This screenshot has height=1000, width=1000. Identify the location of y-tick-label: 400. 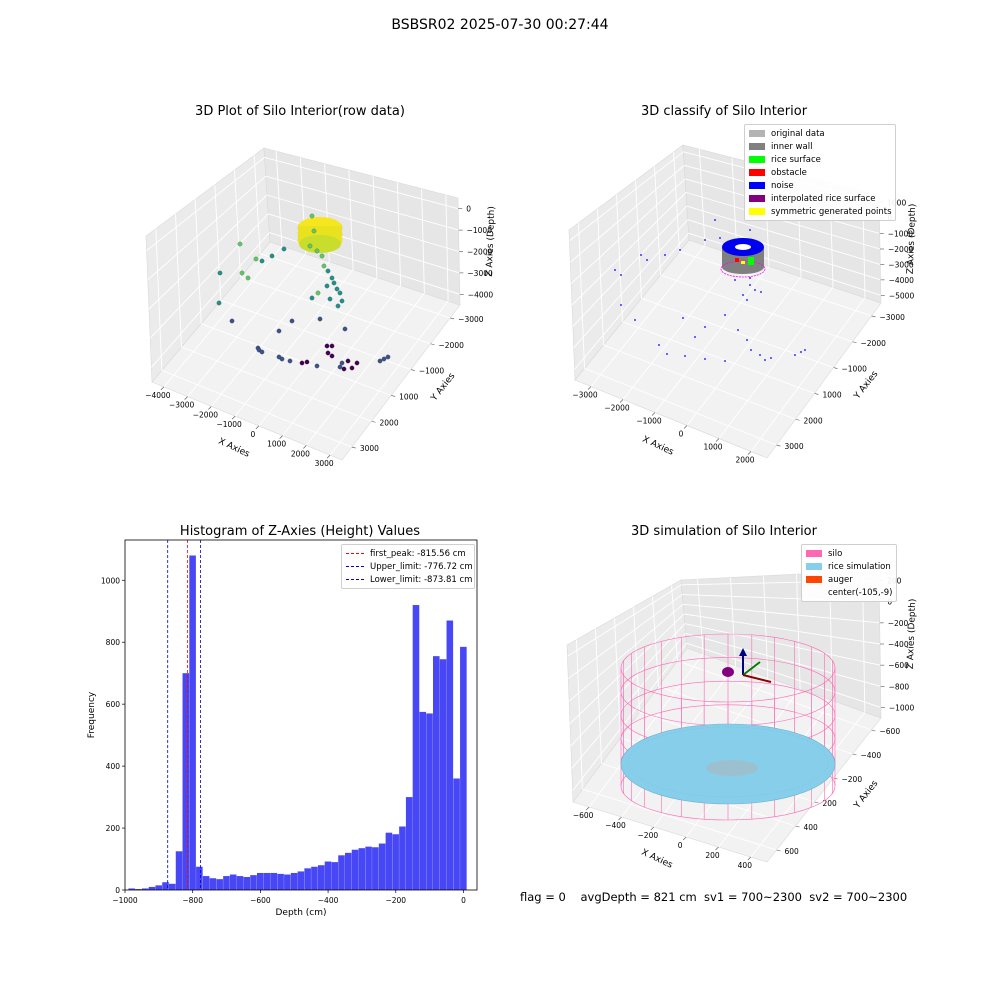
(113, 766).